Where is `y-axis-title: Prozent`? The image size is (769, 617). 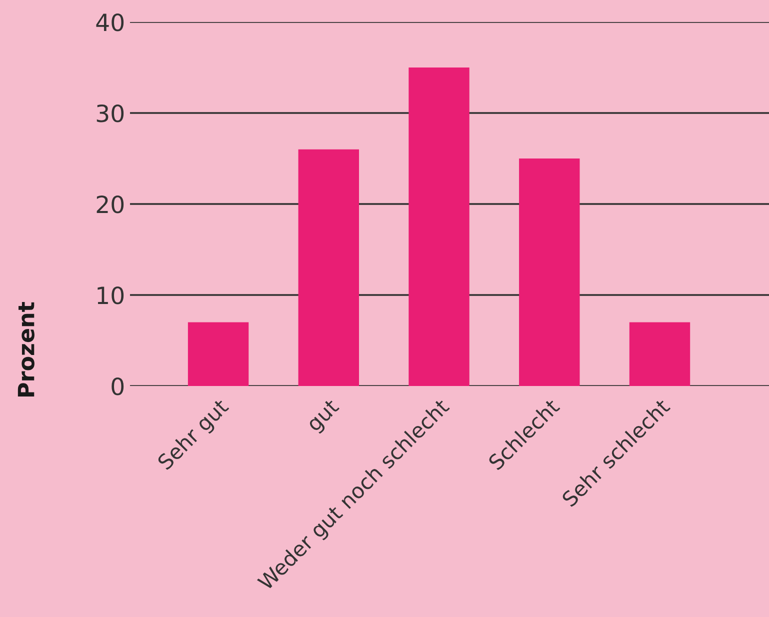 y-axis-title: Prozent is located at coordinates (26, 349).